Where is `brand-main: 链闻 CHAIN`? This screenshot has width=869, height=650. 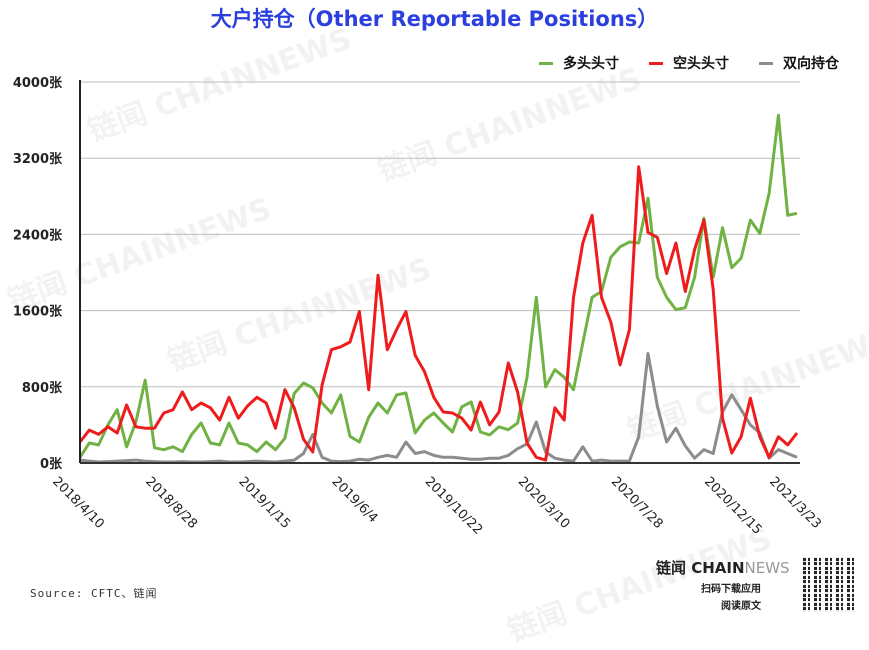 brand-main: 链闻 CHAIN is located at coordinates (700, 568).